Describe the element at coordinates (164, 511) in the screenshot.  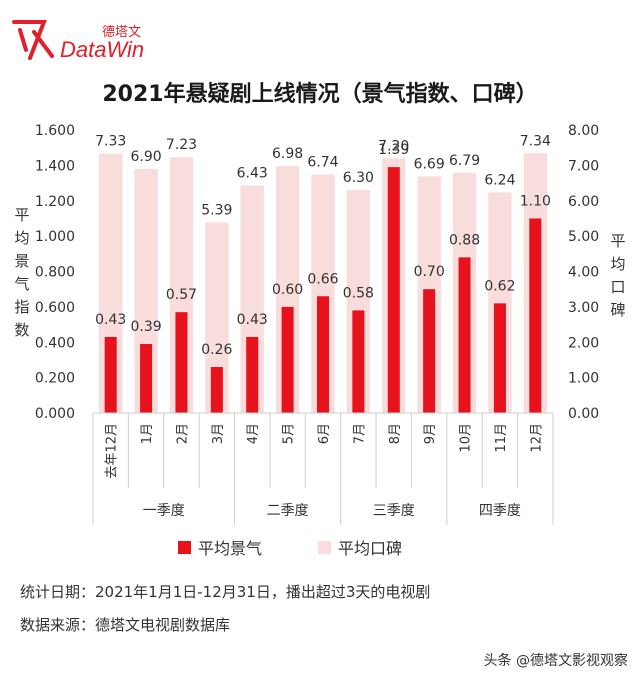
I see `quarter-label: 一季度` at that location.